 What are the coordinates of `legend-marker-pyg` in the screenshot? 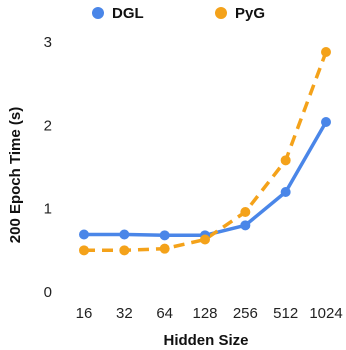 It's located at (221, 13).